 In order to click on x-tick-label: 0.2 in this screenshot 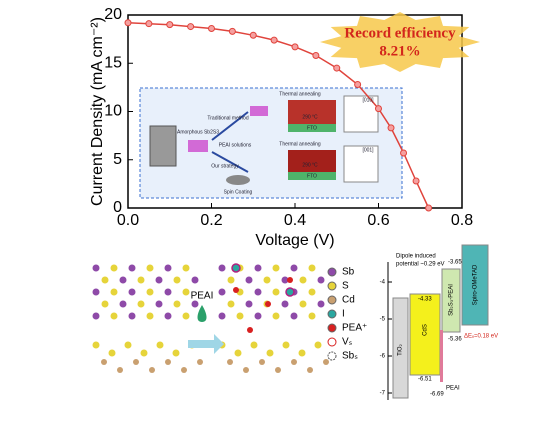, I will do `click(211, 220)`.